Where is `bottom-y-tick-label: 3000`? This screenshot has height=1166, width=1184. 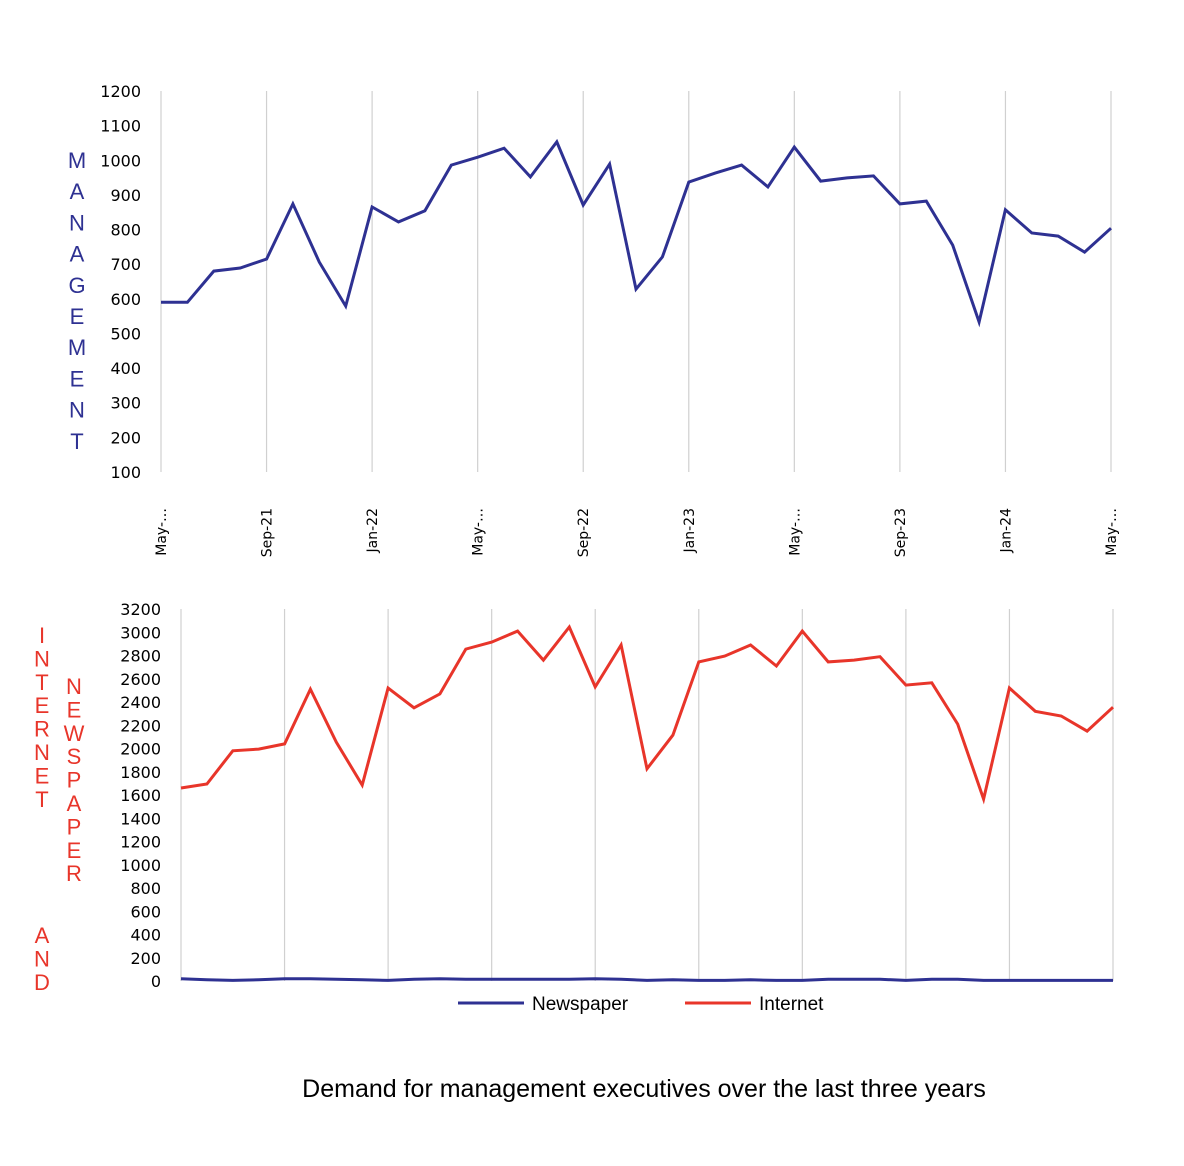
bottom-y-tick-label: 3000 is located at coordinates (140, 632).